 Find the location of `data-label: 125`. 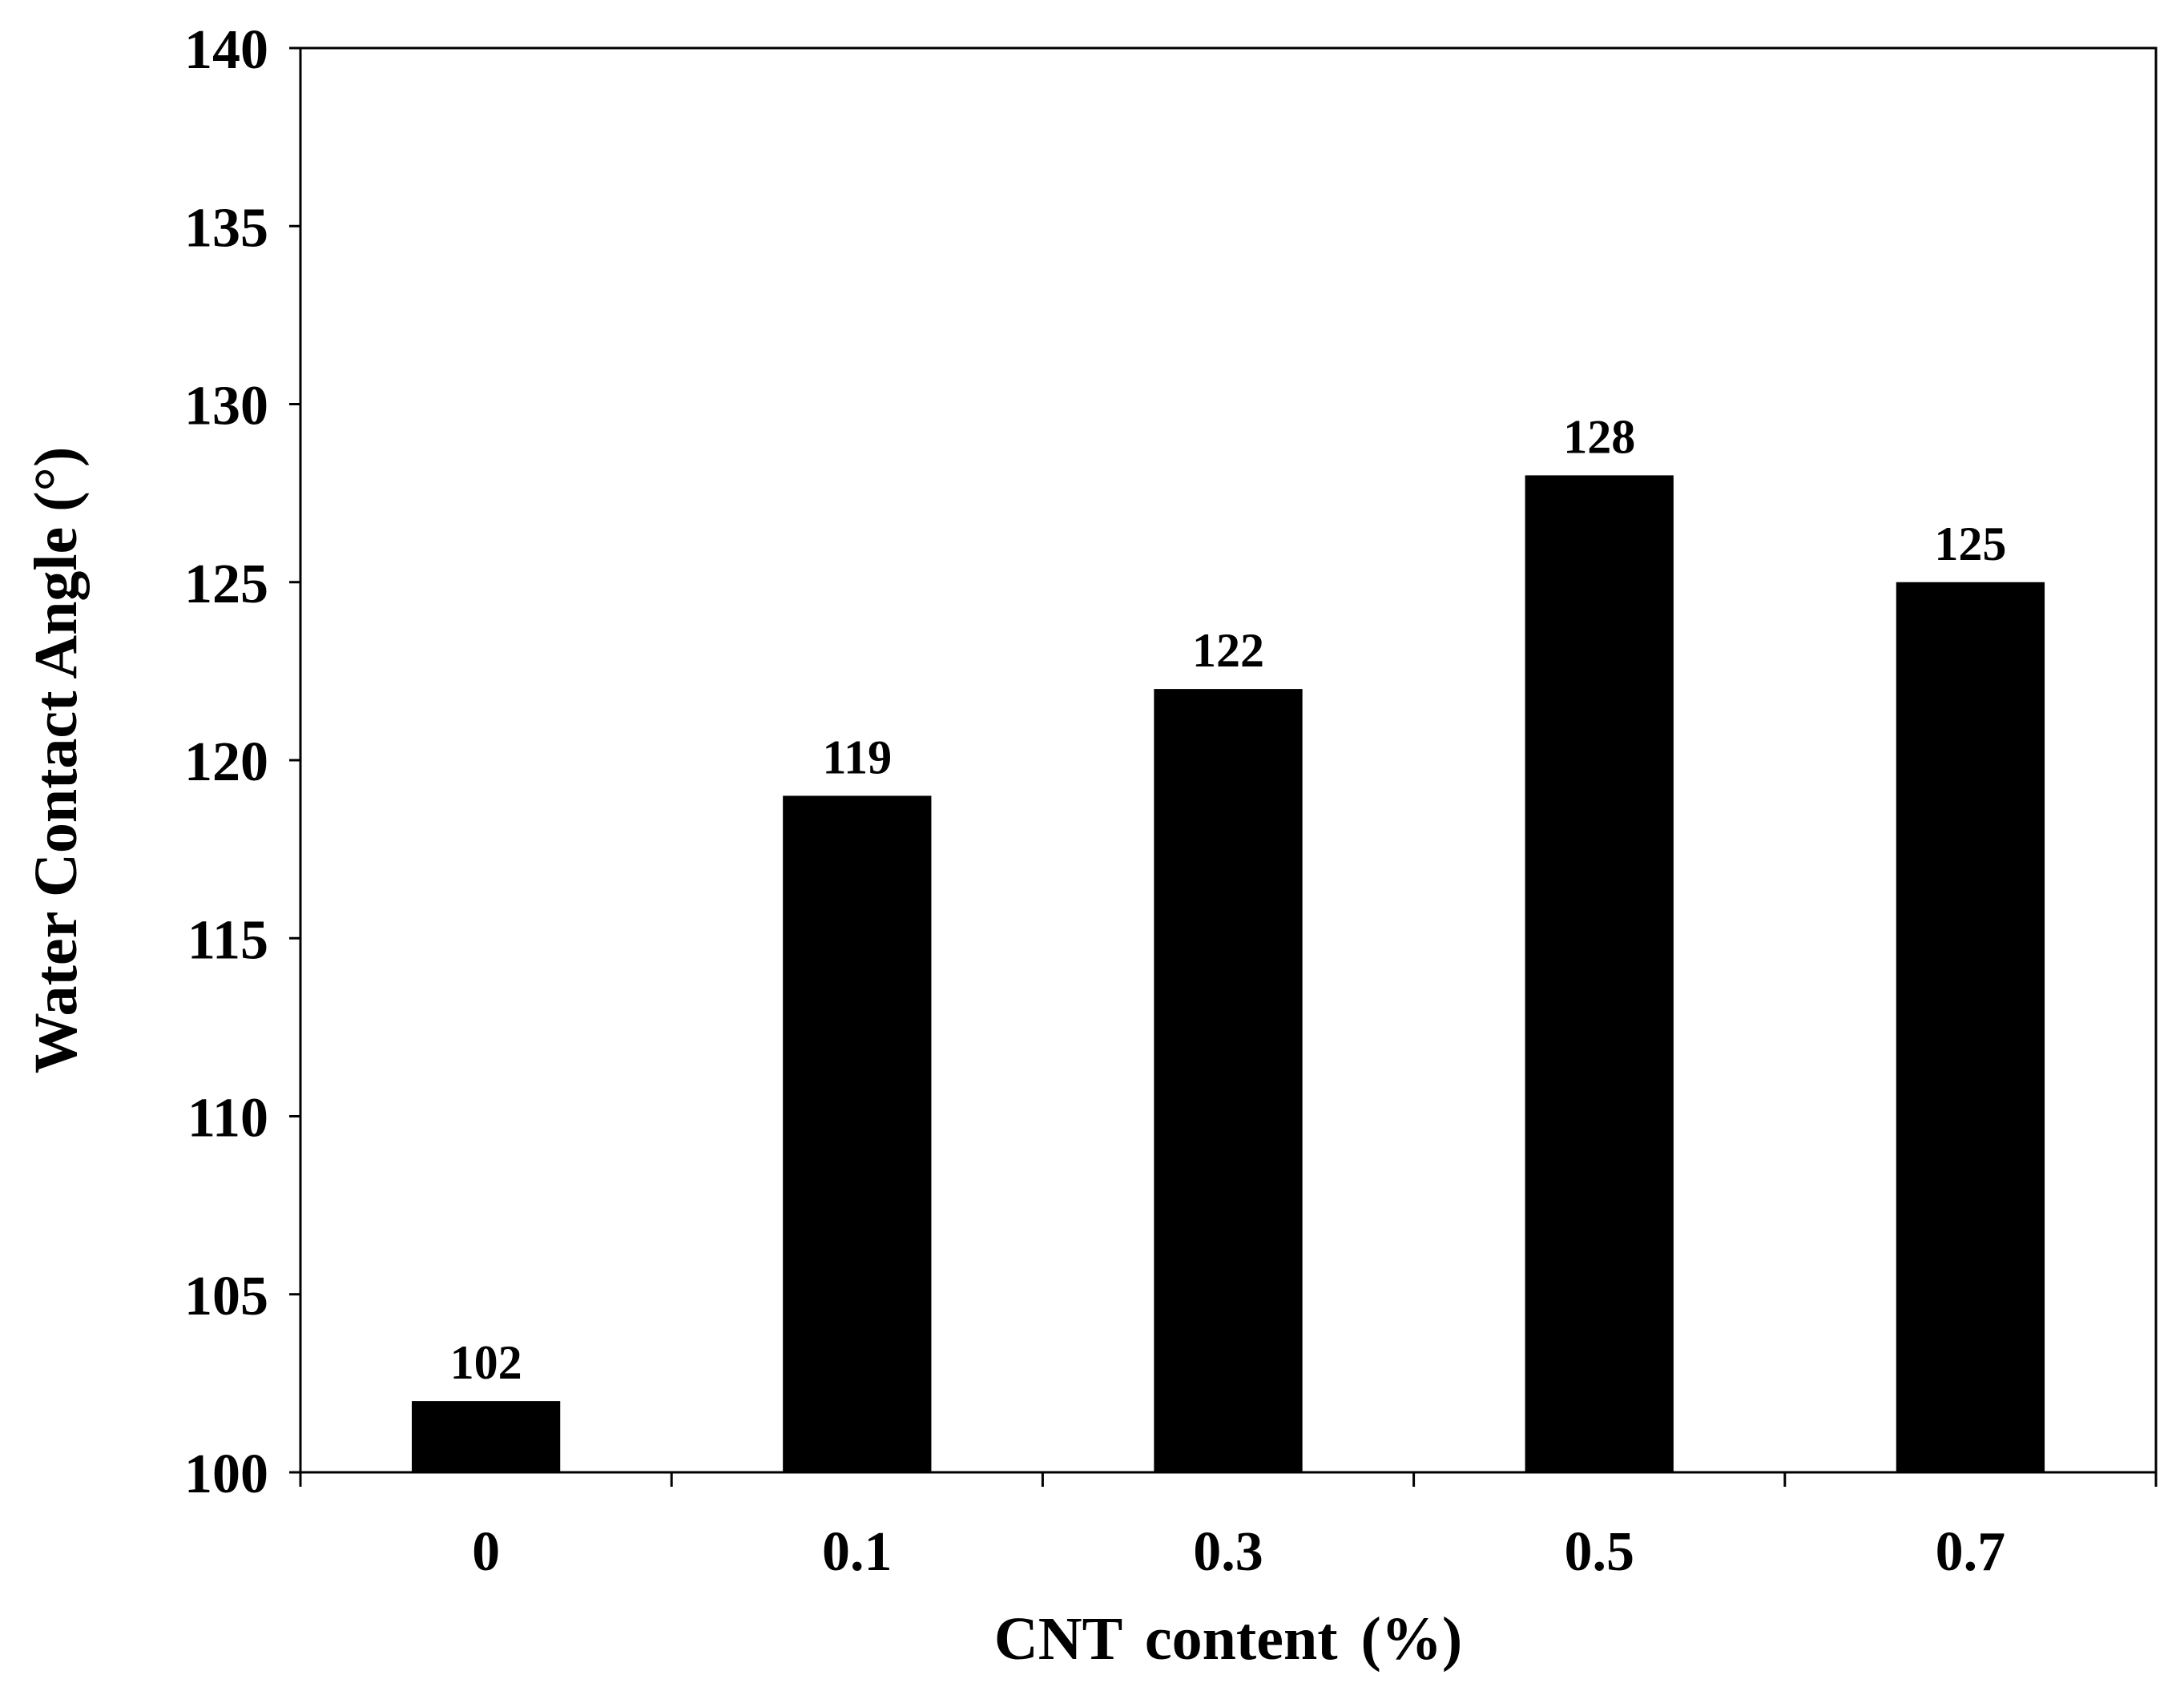

data-label: 125 is located at coordinates (1970, 543).